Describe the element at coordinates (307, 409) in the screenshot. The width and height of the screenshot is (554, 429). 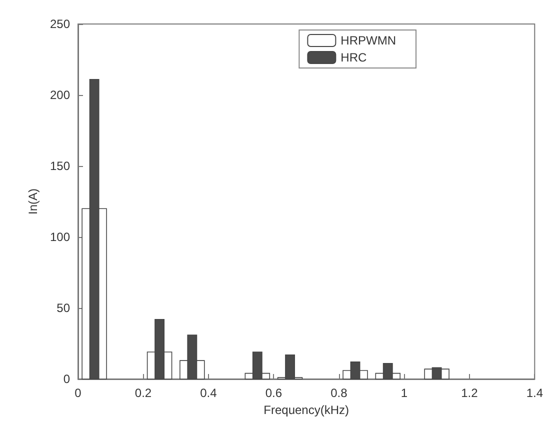
I see `x-axis-title: Frequency(kHz)` at that location.